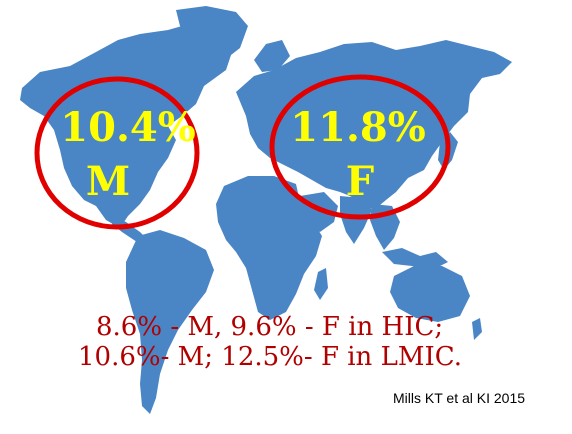  I want to click on new-zealand-landmass, so click(477, 329).